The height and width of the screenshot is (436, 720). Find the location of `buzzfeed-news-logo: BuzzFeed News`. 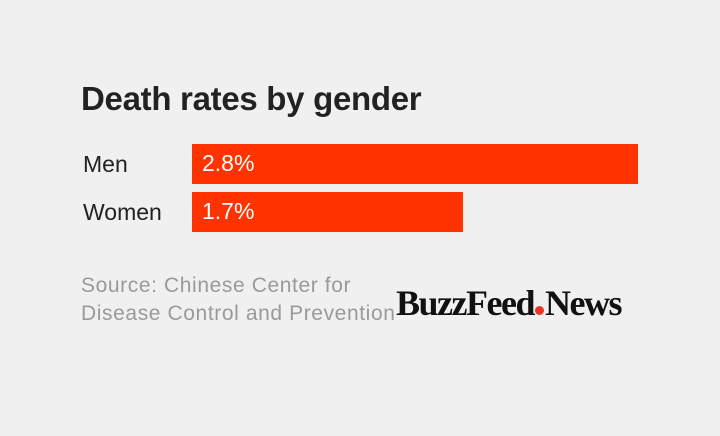

buzzfeed-news-logo: BuzzFeed News is located at coordinates (509, 303).